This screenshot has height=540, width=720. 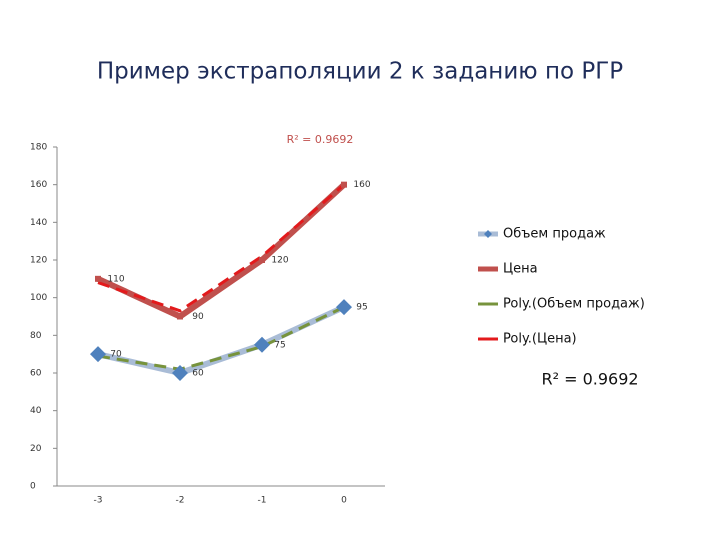 What do you see at coordinates (115, 279) in the screenshot?
I see `data-label: 110` at bounding box center [115, 279].